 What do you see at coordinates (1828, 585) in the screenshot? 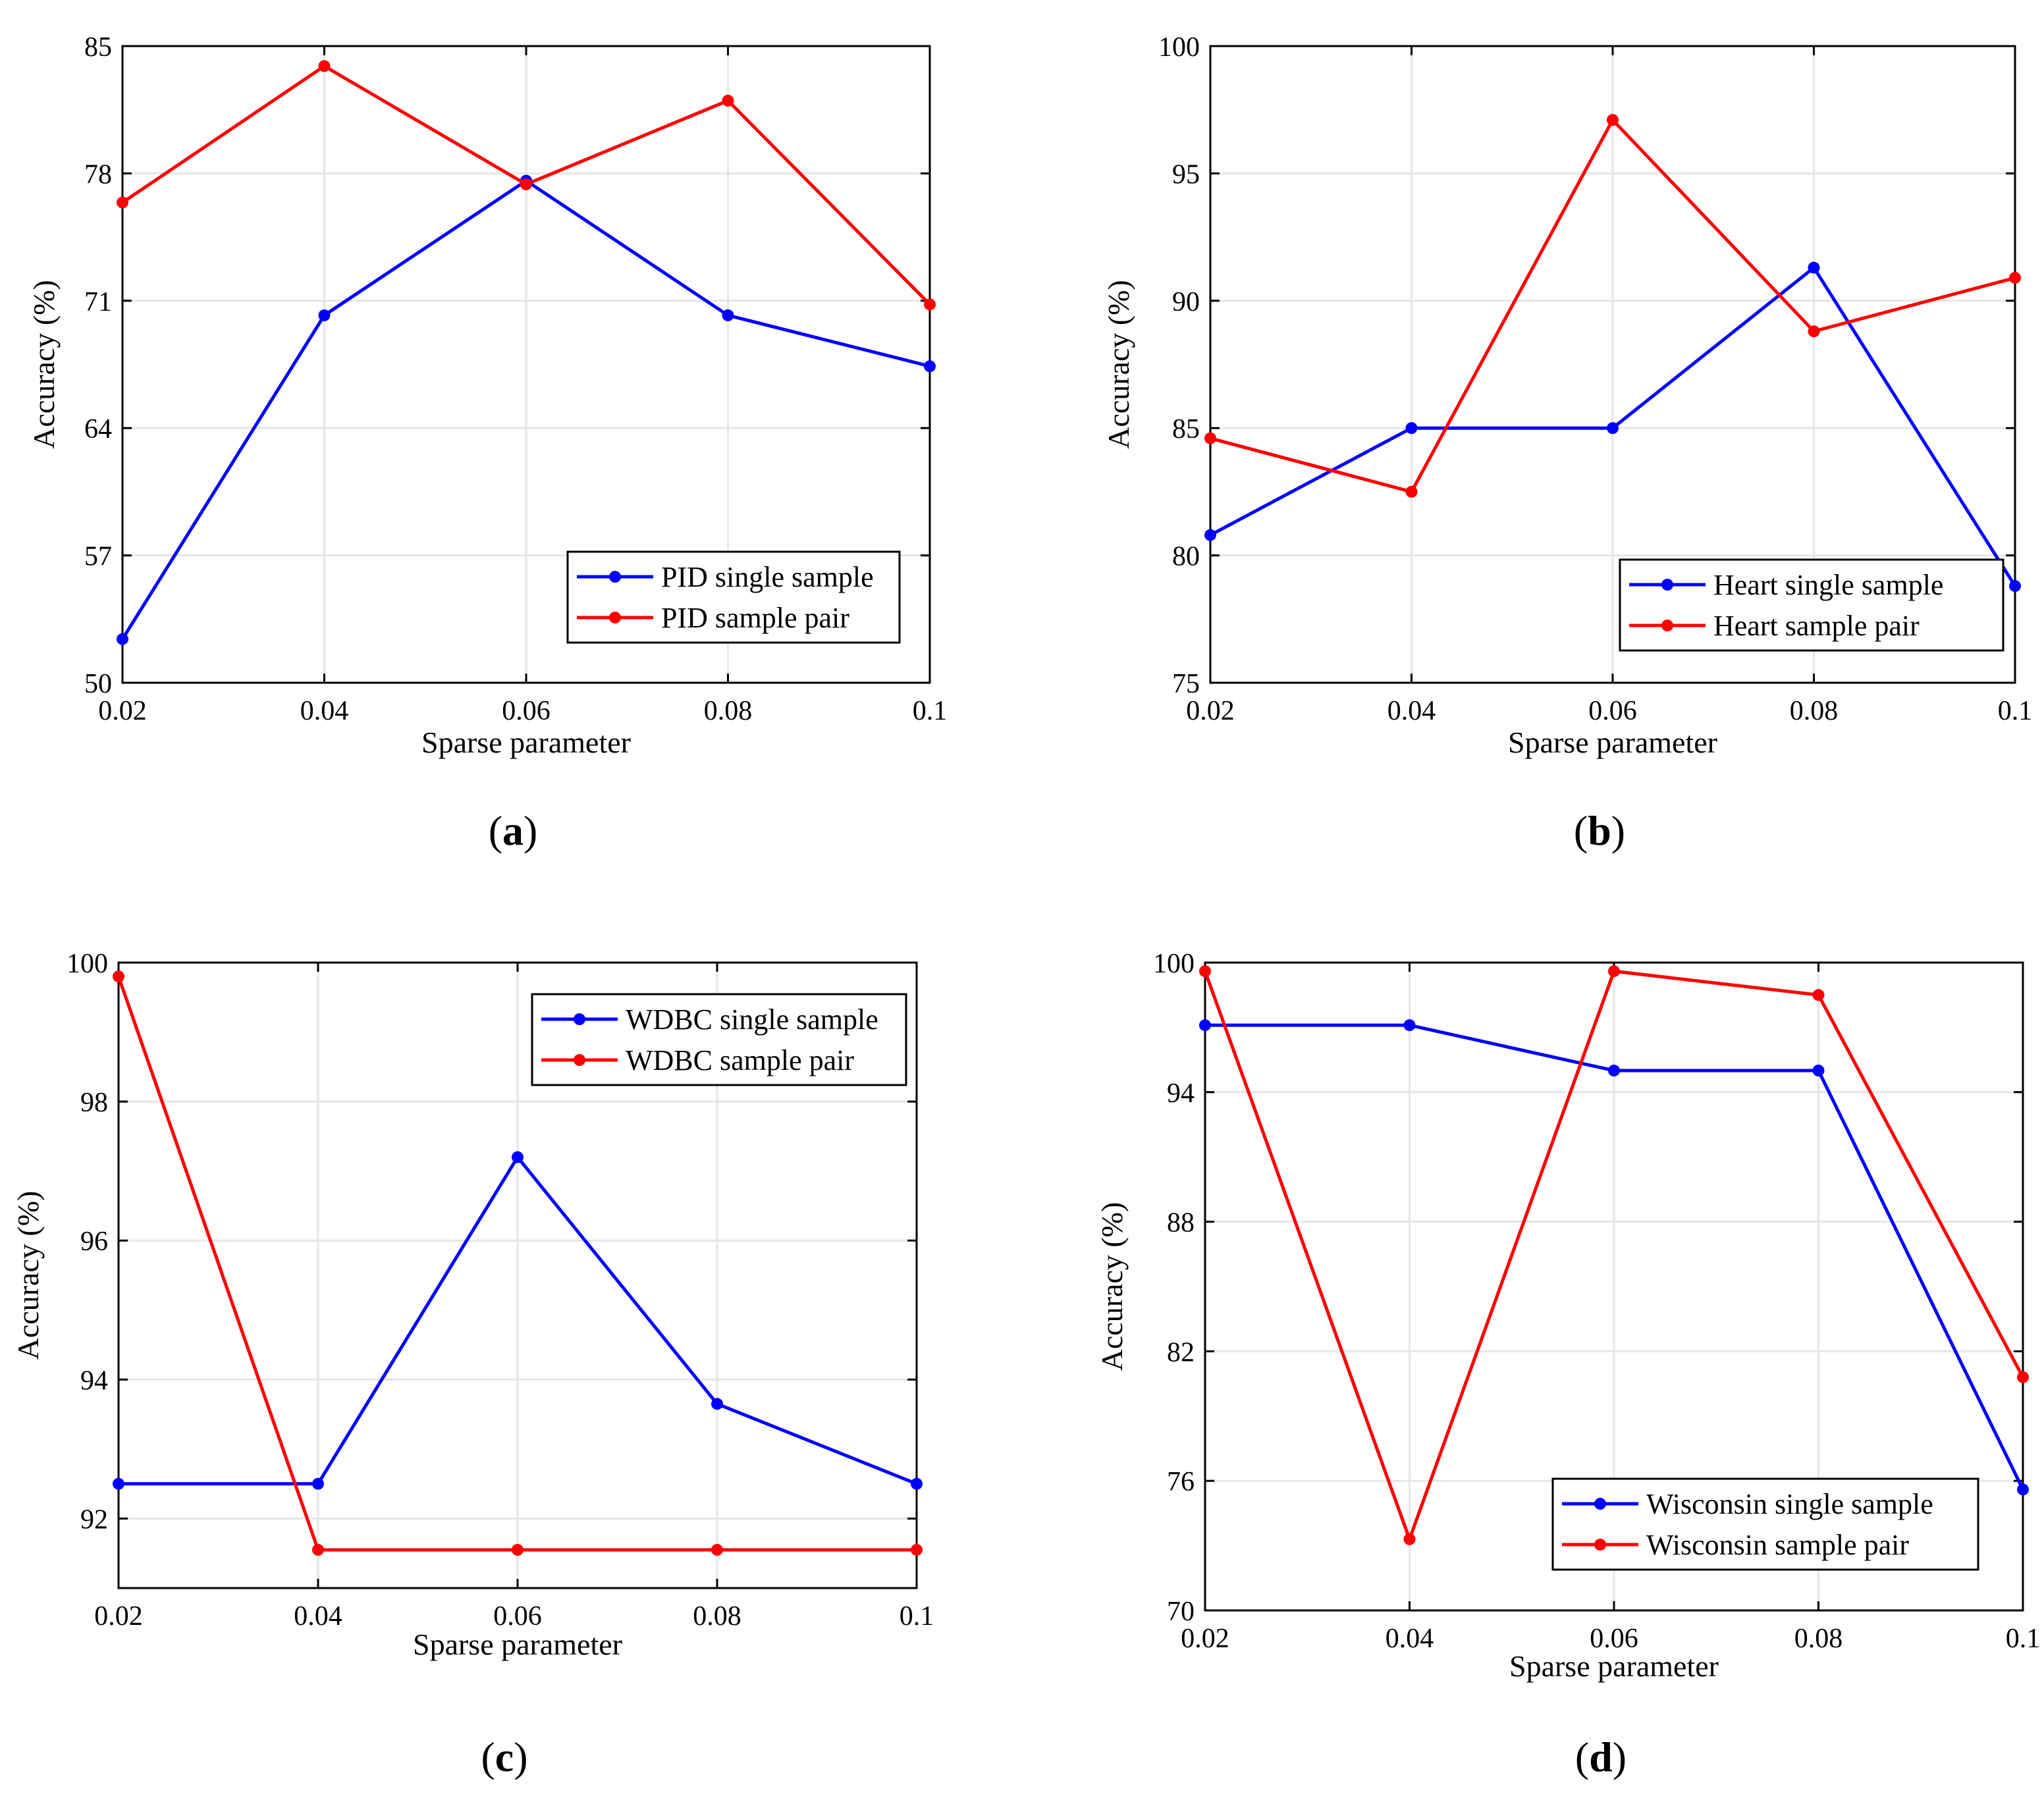
I see `legend-entry: Heart single sample` at bounding box center [1828, 585].